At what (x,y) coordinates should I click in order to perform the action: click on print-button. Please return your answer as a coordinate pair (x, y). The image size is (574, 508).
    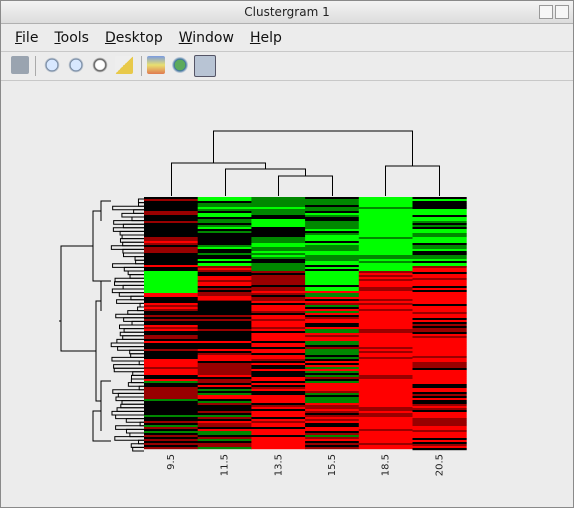
    Looking at the image, I should click on (20, 65).